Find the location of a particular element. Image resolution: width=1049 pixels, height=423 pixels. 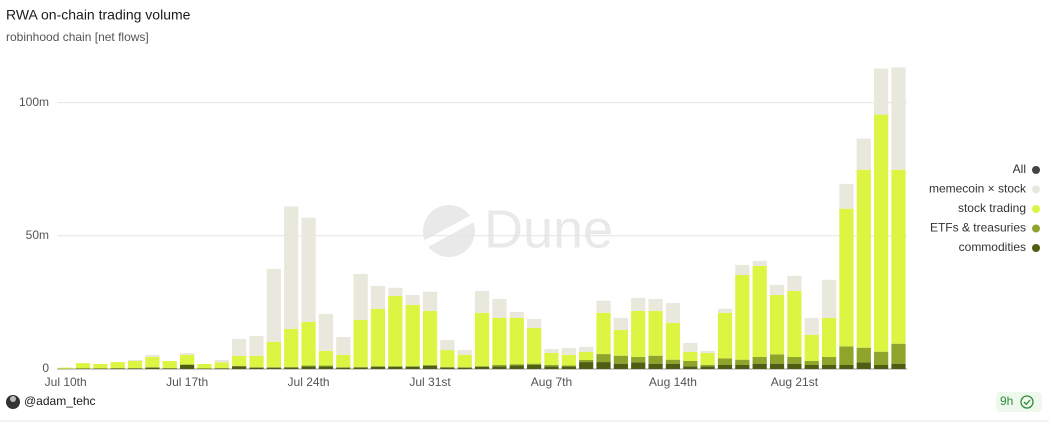

y-tick-label: 50m is located at coordinates (37, 235).